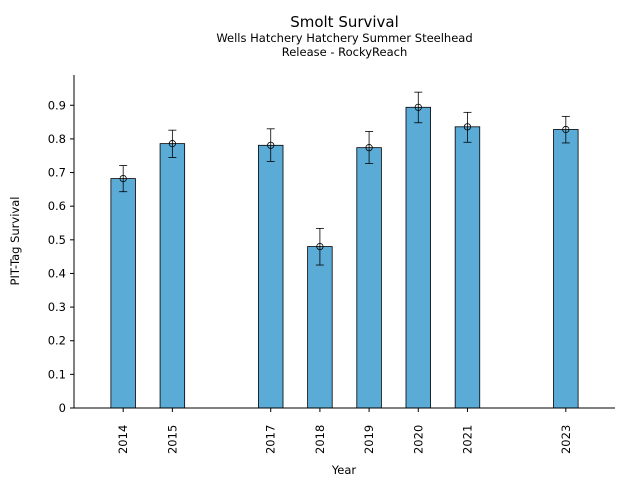  I want to click on x-tick-label-2018: 2018, so click(320, 439).